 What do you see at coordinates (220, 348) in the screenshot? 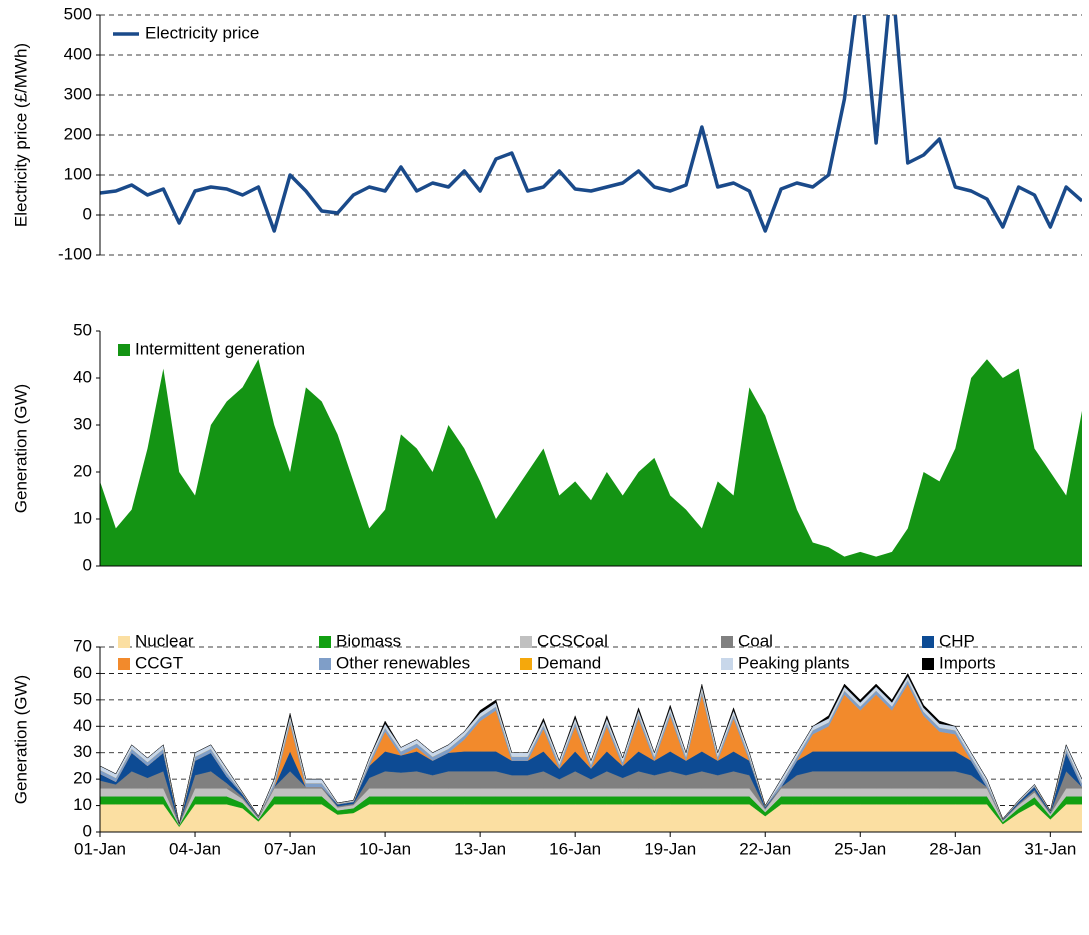
I see `legend-label: Intermittent generation` at bounding box center [220, 348].